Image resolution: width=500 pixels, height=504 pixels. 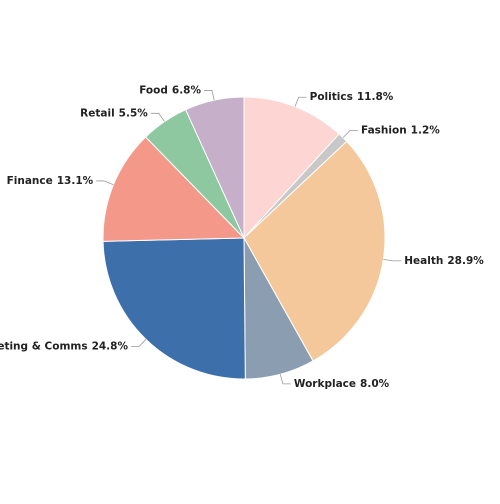 What do you see at coordinates (331, 97) in the screenshot?
I see `category-name: Politics` at bounding box center [331, 97].